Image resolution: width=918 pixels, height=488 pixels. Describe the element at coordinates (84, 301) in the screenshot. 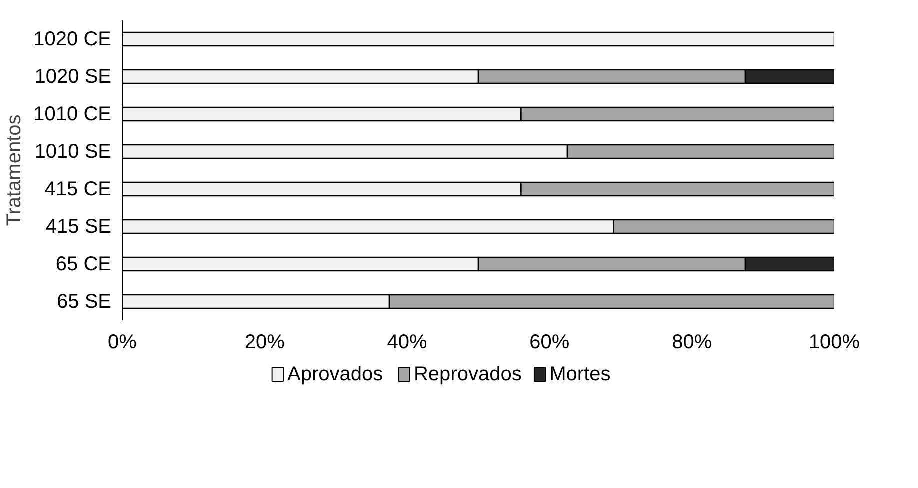

I see `y-tick-label: 65 SE` at that location.